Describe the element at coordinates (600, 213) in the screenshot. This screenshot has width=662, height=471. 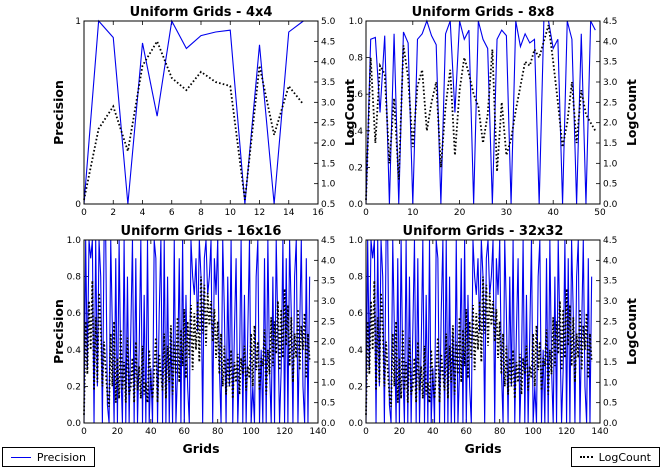
I see `x-tick-label: 50` at that location.